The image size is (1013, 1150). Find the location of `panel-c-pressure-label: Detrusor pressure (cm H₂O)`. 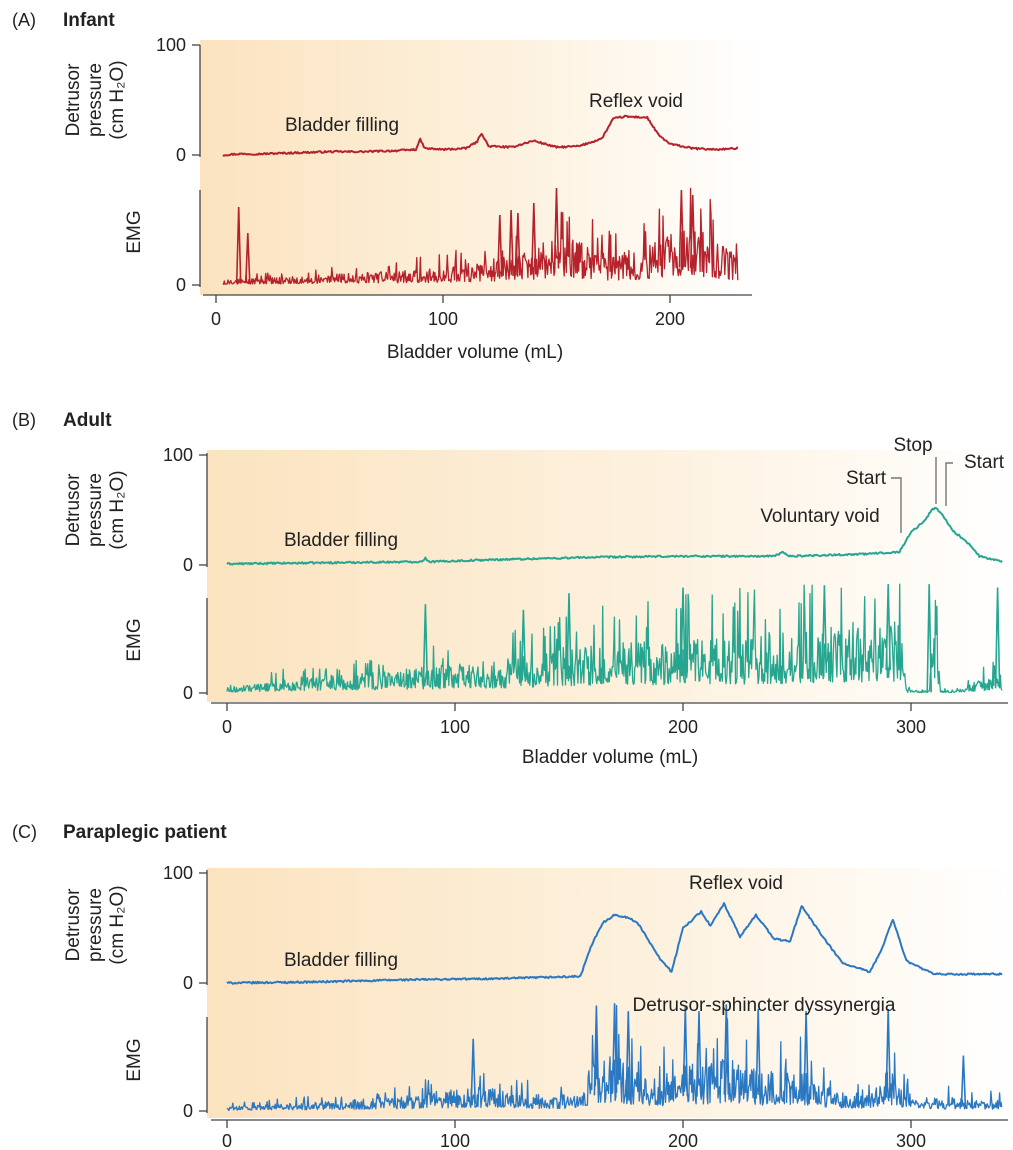

panel-c-pressure-label: Detrusor pressure (cm H₂O) is located at coordinates (95, 924).